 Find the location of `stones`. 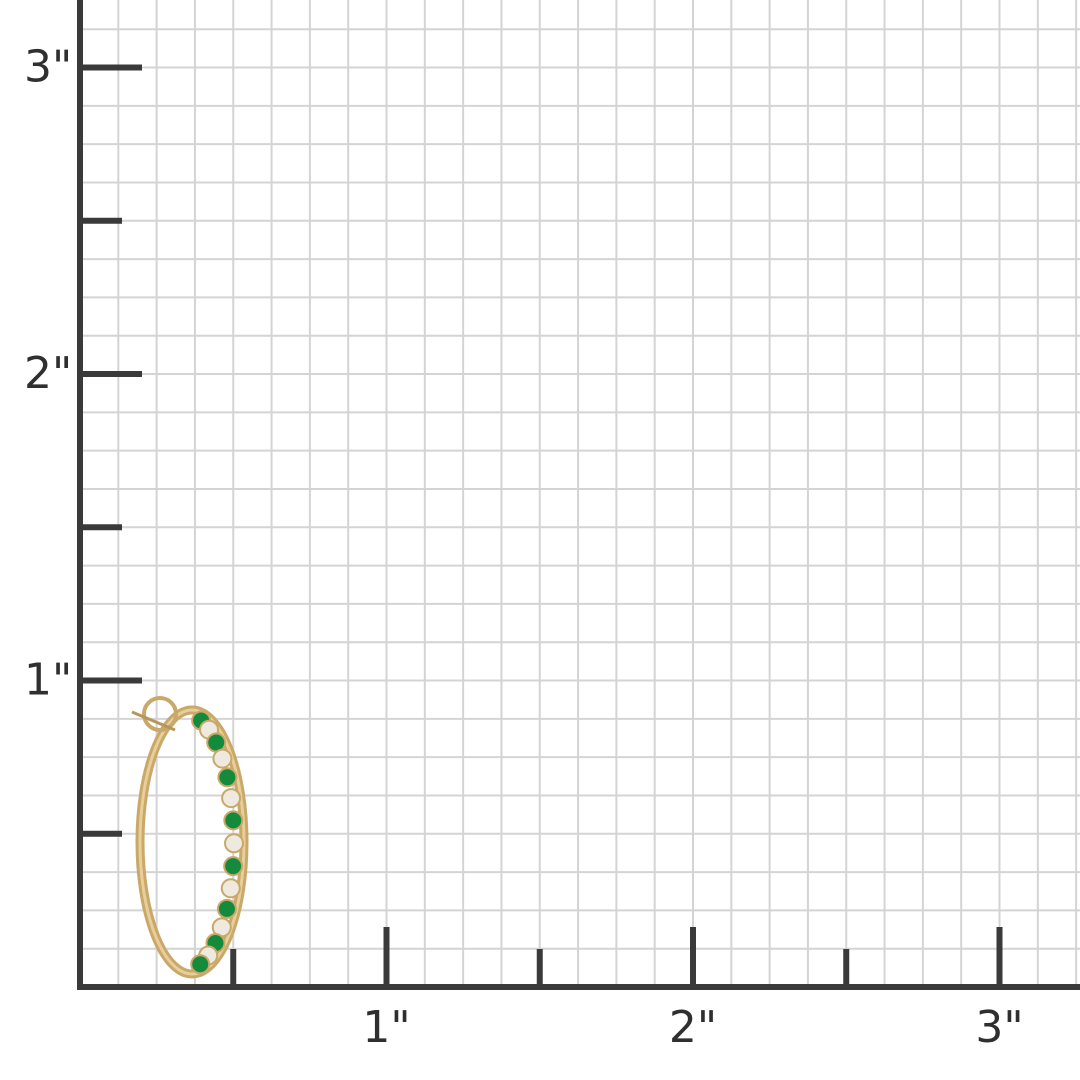

stones is located at coordinates (217, 842).